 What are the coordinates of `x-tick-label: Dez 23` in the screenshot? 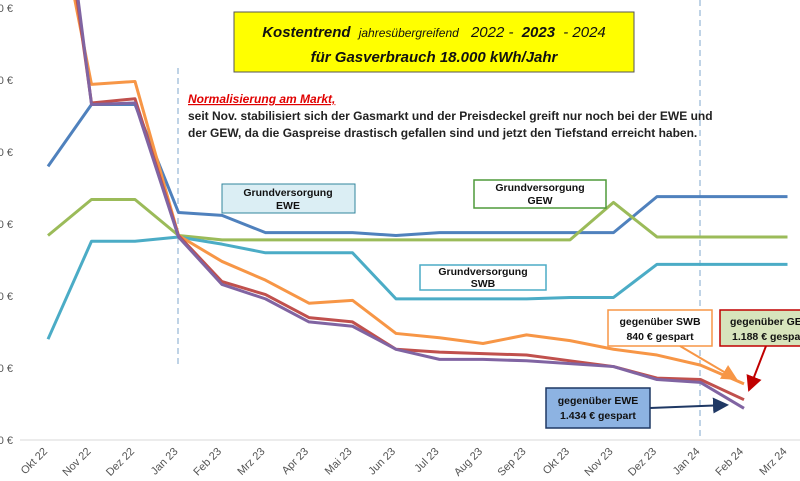 It's located at (642, 462).